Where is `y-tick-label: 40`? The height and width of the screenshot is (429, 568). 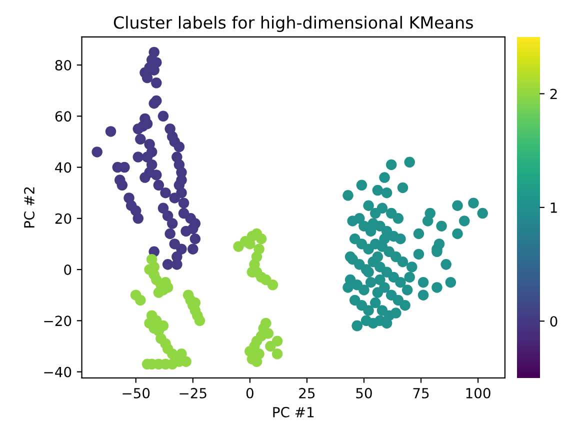
y-tick-label: 40 is located at coordinates (63, 167).